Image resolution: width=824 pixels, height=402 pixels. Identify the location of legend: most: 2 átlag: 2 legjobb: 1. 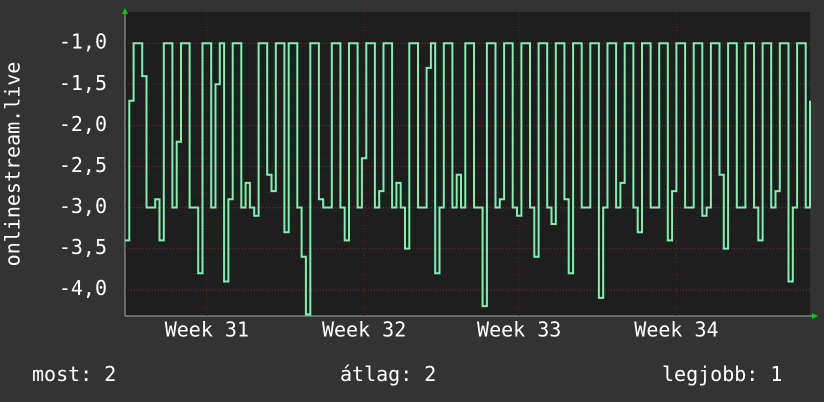
(407, 374).